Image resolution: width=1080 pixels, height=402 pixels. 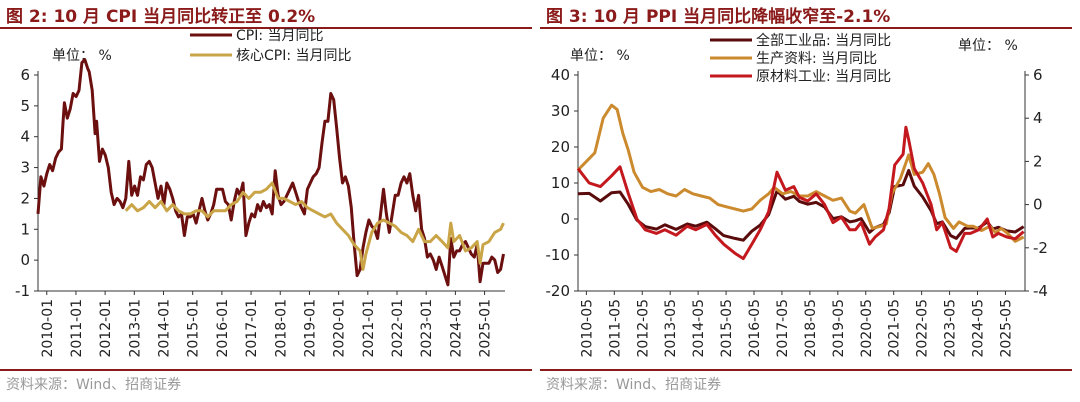 I want to click on x-tick-label: 2018-01, so click(x=281, y=328).